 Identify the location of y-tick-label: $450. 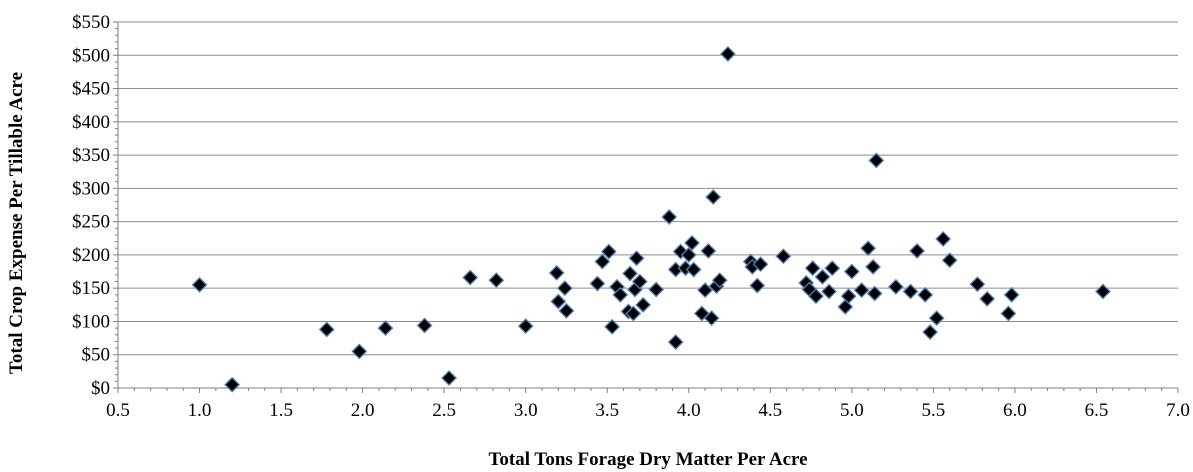
(91, 89).